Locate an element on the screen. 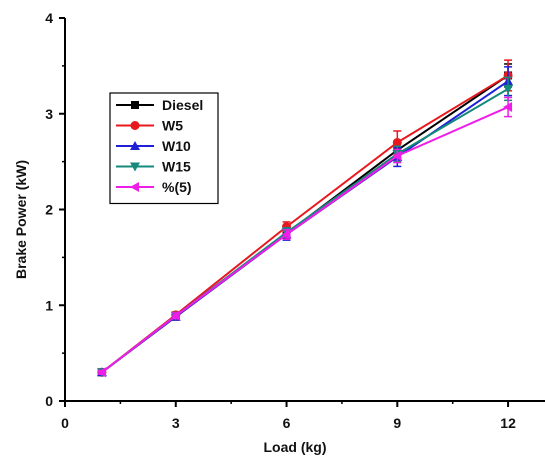  y-axis-title: Brake Power (kW) is located at coordinates (21, 219).